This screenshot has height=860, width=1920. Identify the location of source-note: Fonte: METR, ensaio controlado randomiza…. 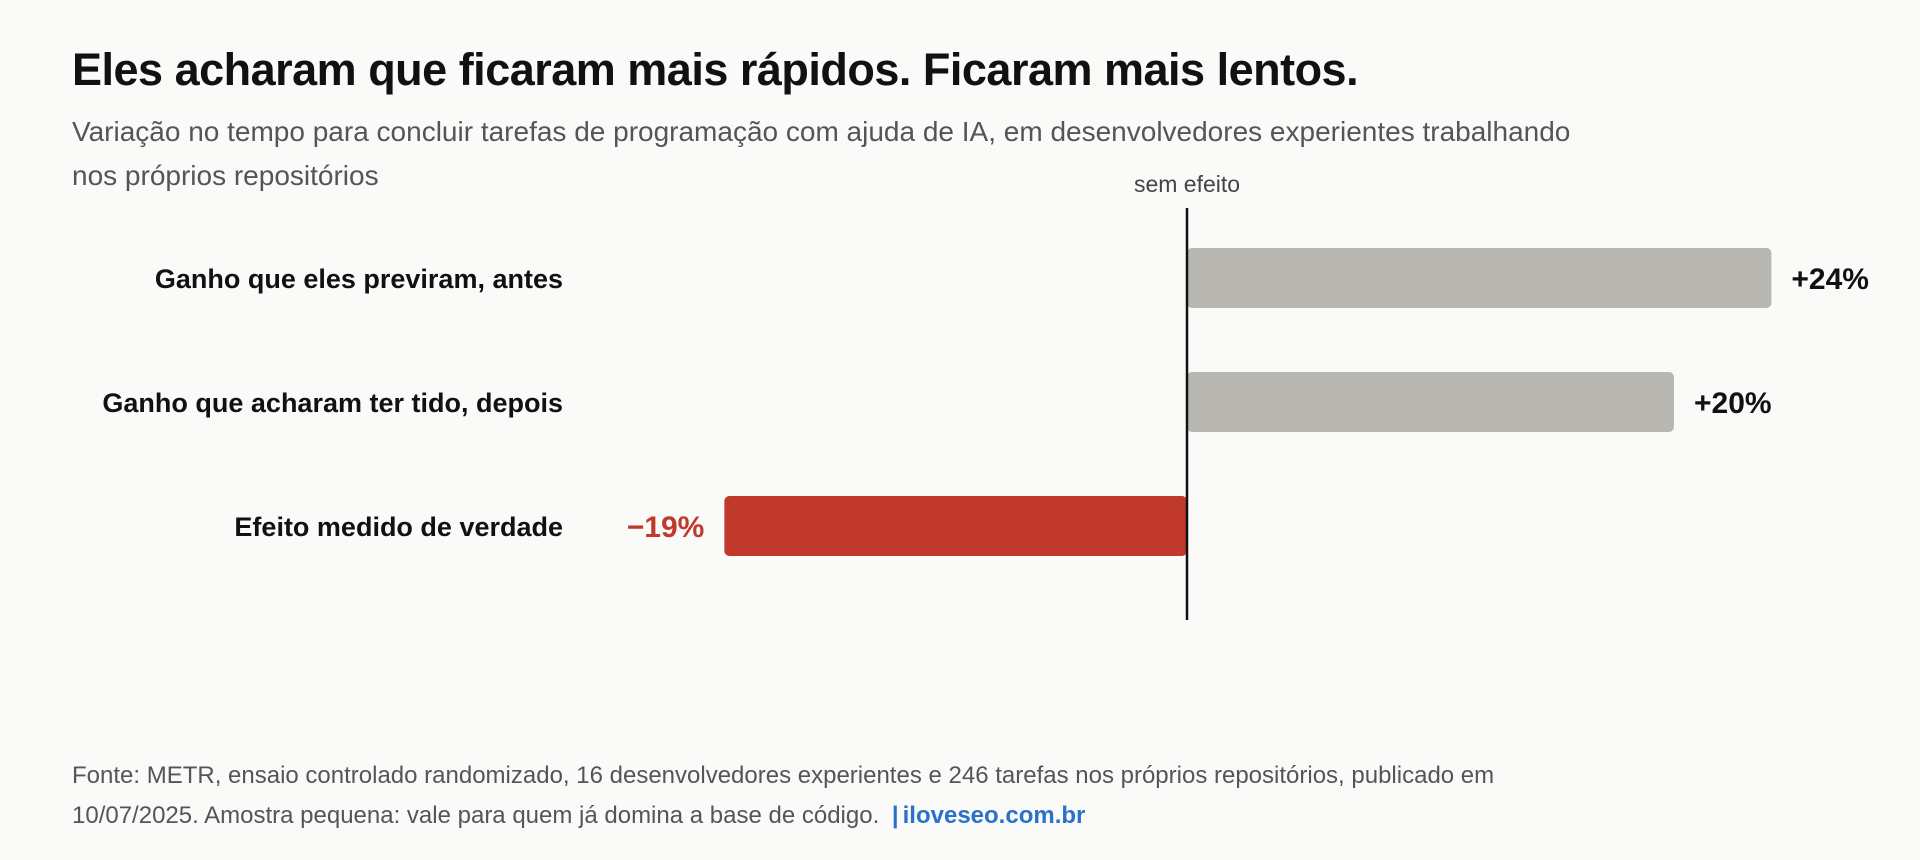
(822, 796).